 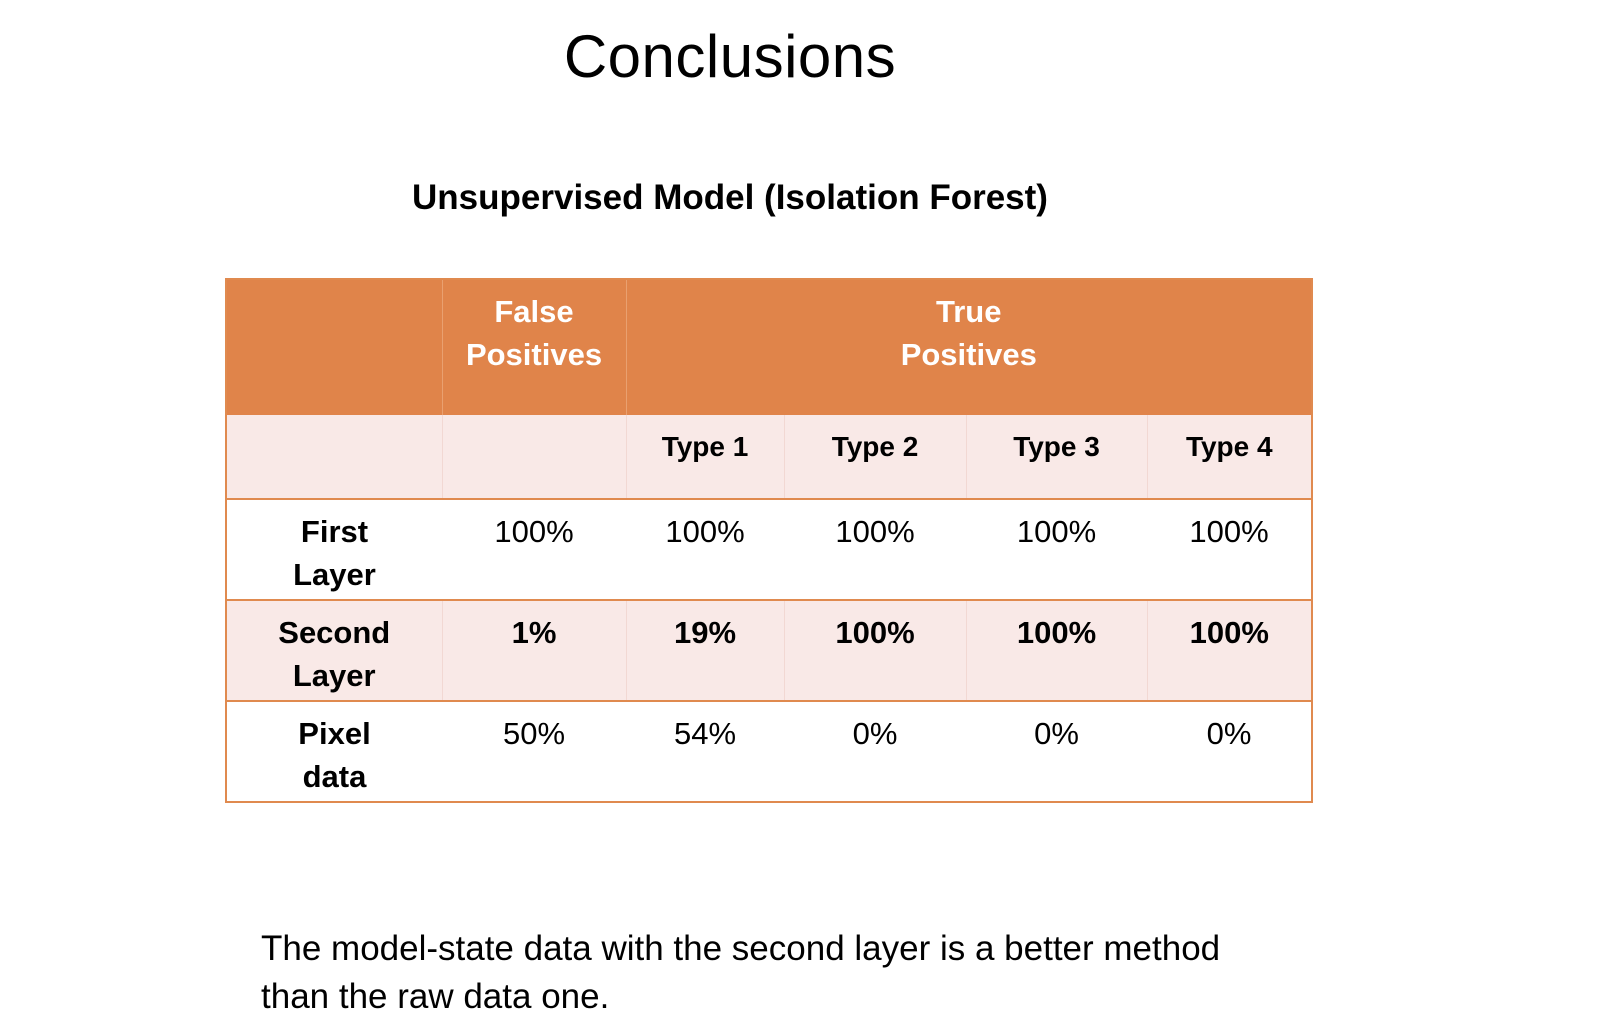 What do you see at coordinates (334, 550) in the screenshot?
I see `row-label-first-layer: First Layer` at bounding box center [334, 550].